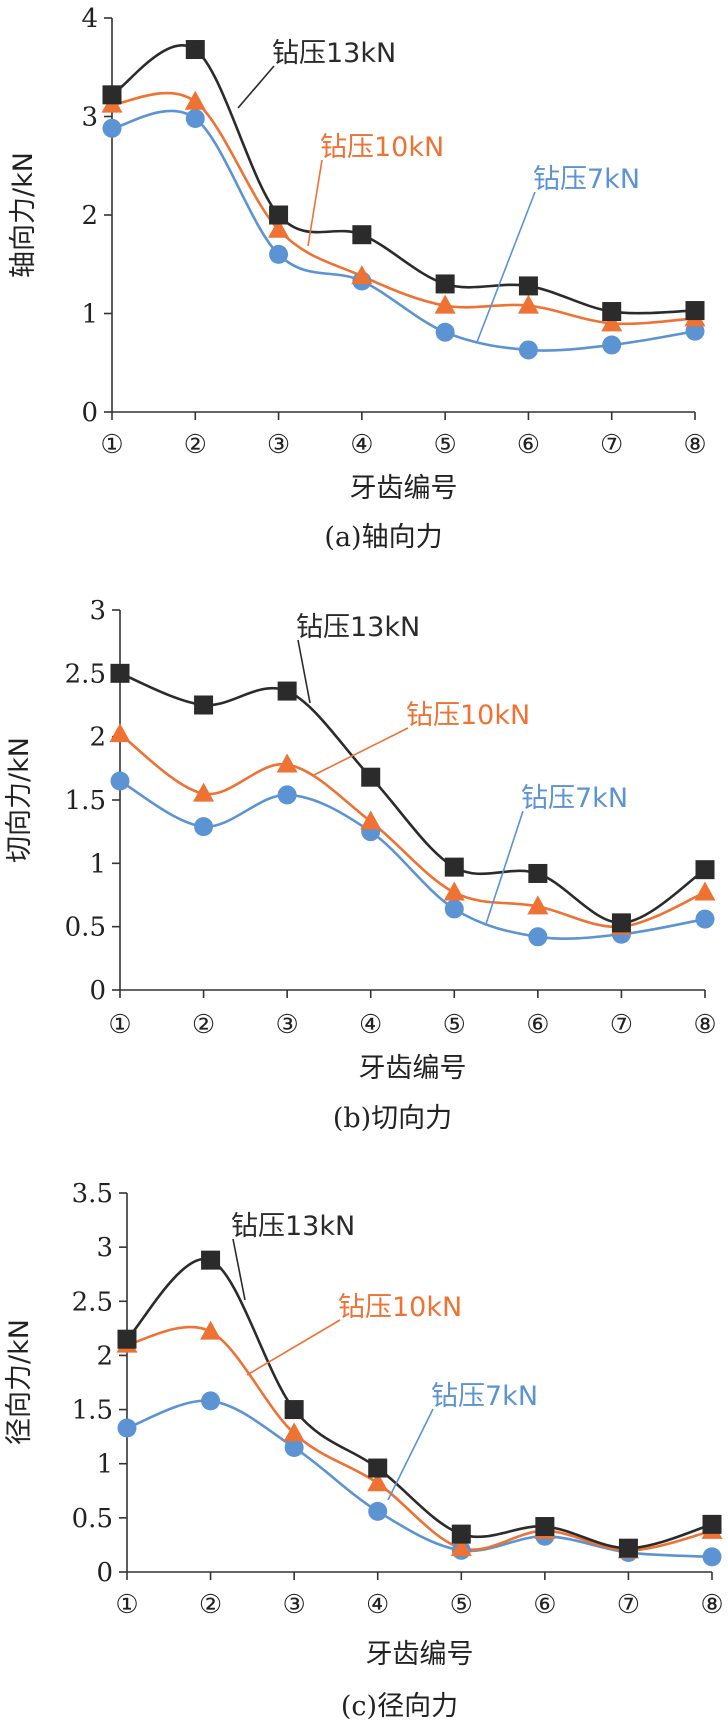 The image size is (728, 1733). Describe the element at coordinates (704, 1025) in the screenshot. I see `chart-1-xtick-label: ⑧` at that location.